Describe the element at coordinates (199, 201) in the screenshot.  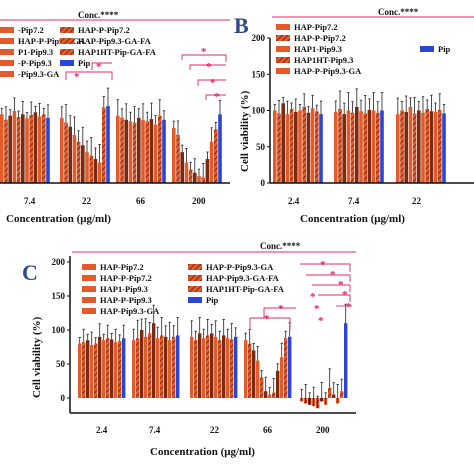
I see `panel-a-tick-label: 200` at that location.